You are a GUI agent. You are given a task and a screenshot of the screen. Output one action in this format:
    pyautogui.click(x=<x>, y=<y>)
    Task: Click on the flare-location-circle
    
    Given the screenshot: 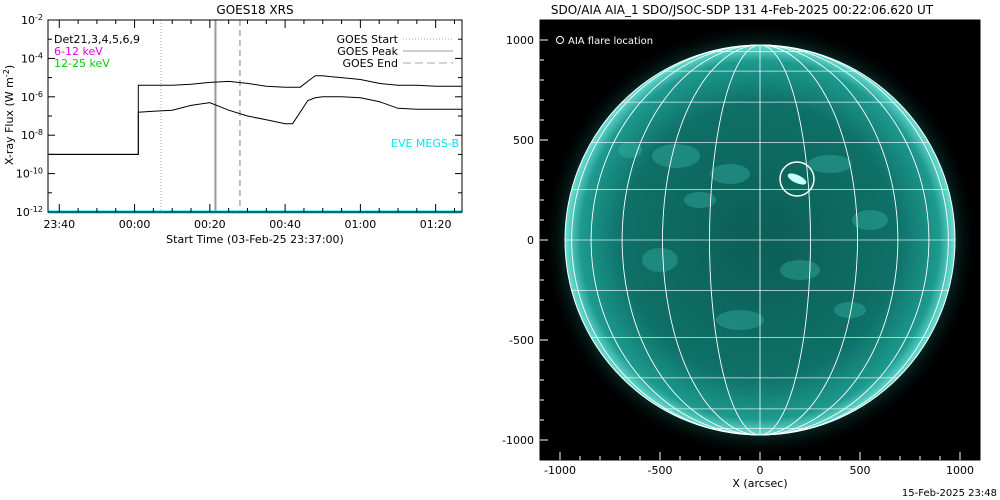 What is the action you would take?
    pyautogui.click(x=797, y=179)
    